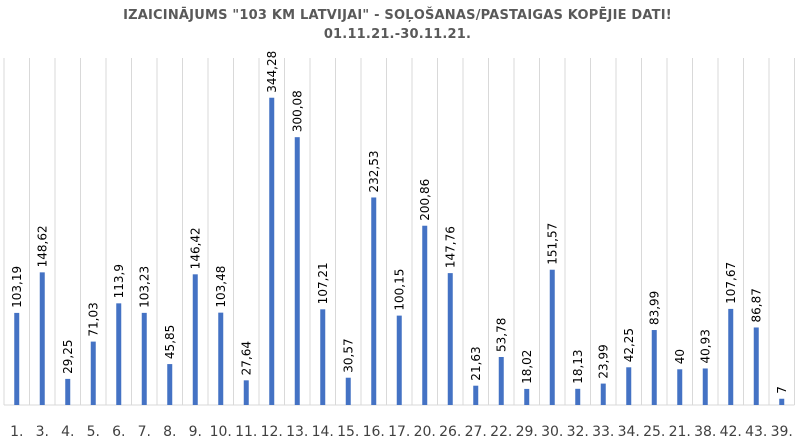  I want to click on bar-value-label: 23,99, so click(603, 361).